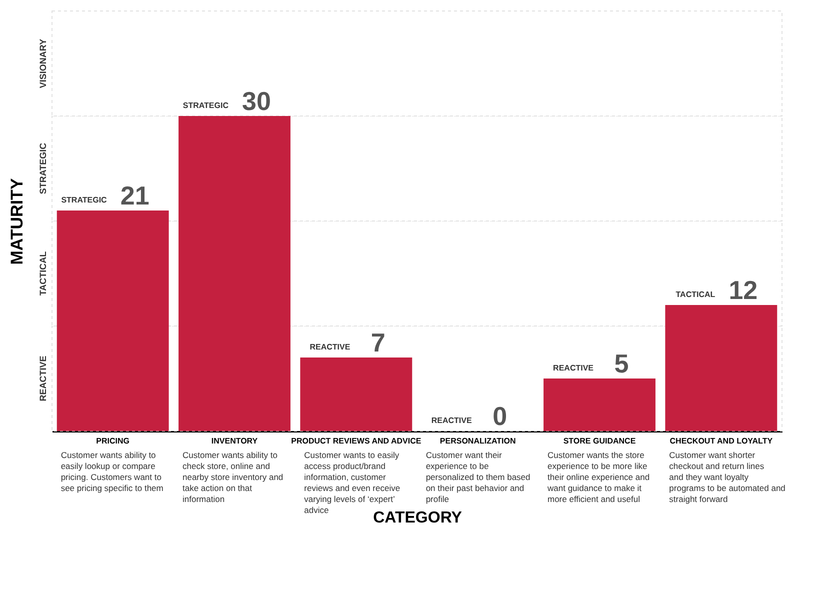  I want to click on band-label: STRATEGIC, so click(43, 168).